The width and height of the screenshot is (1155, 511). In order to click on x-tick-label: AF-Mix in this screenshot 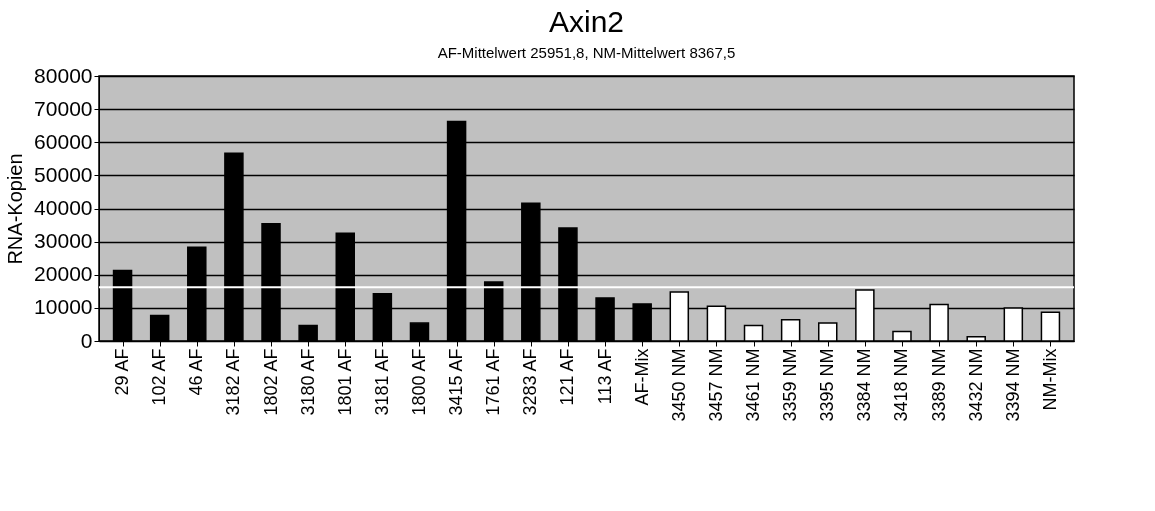, I will do `click(641, 377)`.